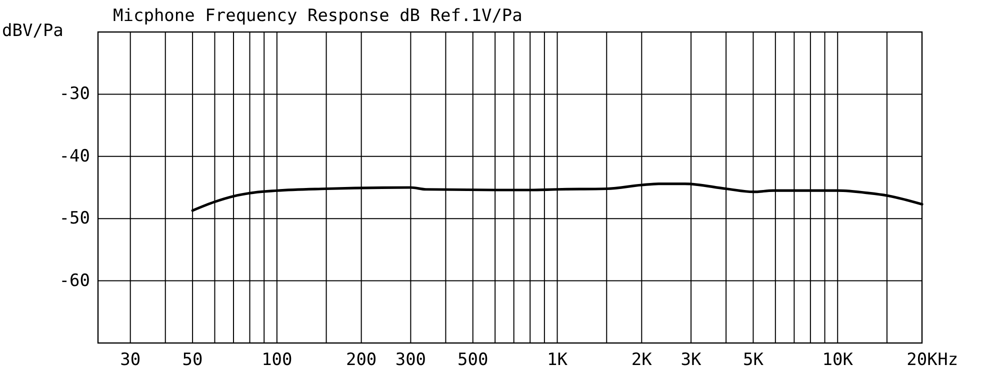  I want to click on y-tick-label: -30, so click(74, 94).